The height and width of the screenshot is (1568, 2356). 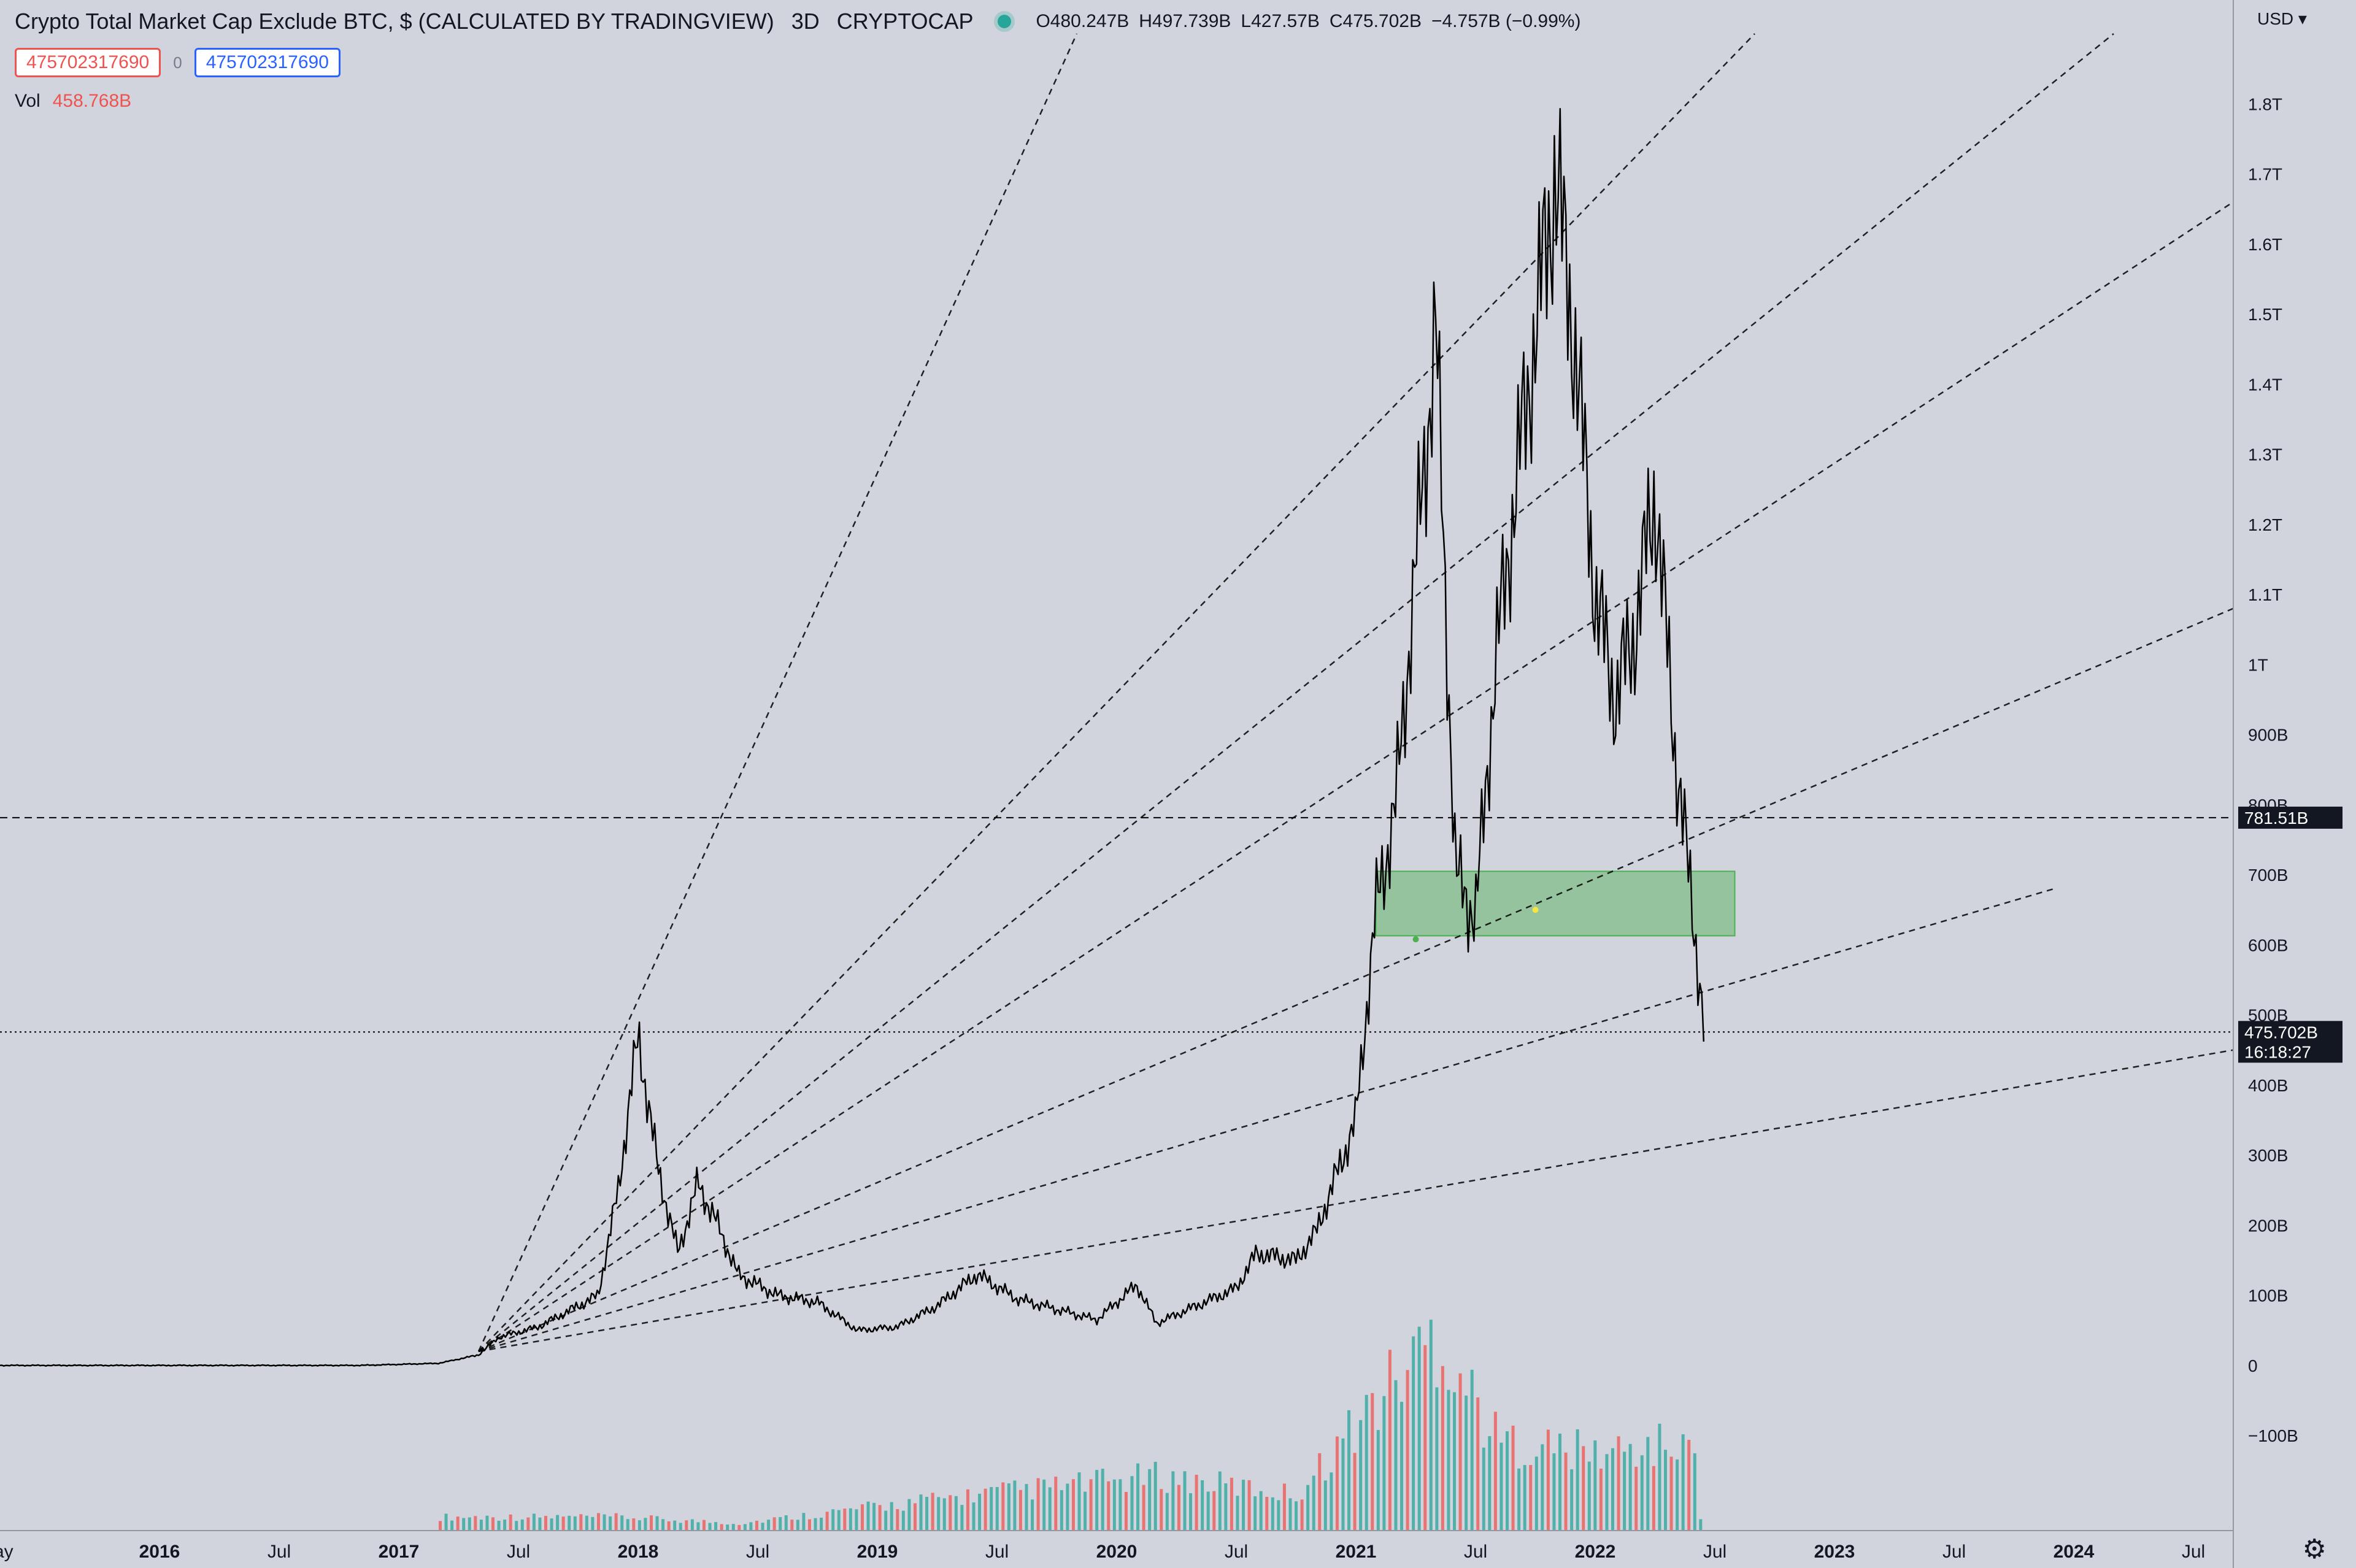 What do you see at coordinates (267, 62) in the screenshot?
I see `buy-button: 475702317690` at bounding box center [267, 62].